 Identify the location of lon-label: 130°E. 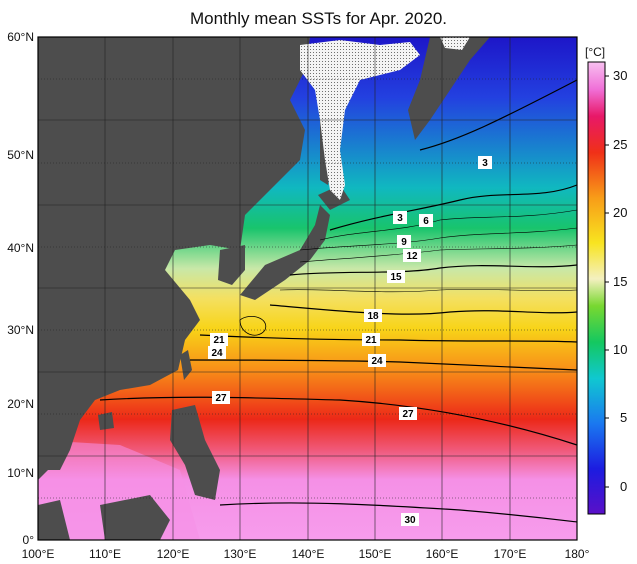
(240, 554).